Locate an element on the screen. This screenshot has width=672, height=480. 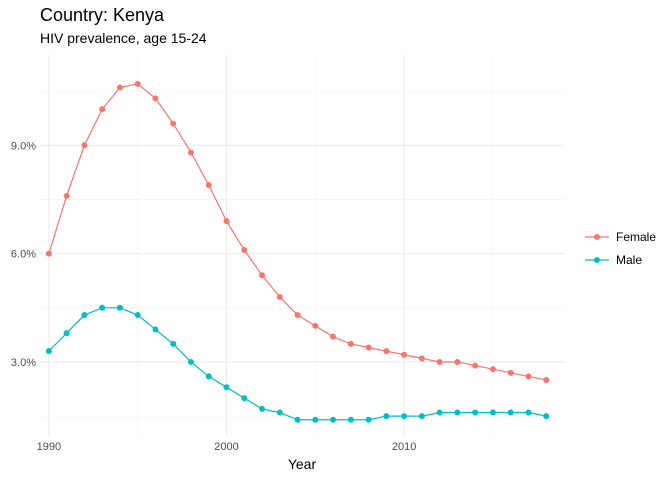
y-tick-labels: 3.0% 6.0% 9.0% is located at coordinates (23, 254).